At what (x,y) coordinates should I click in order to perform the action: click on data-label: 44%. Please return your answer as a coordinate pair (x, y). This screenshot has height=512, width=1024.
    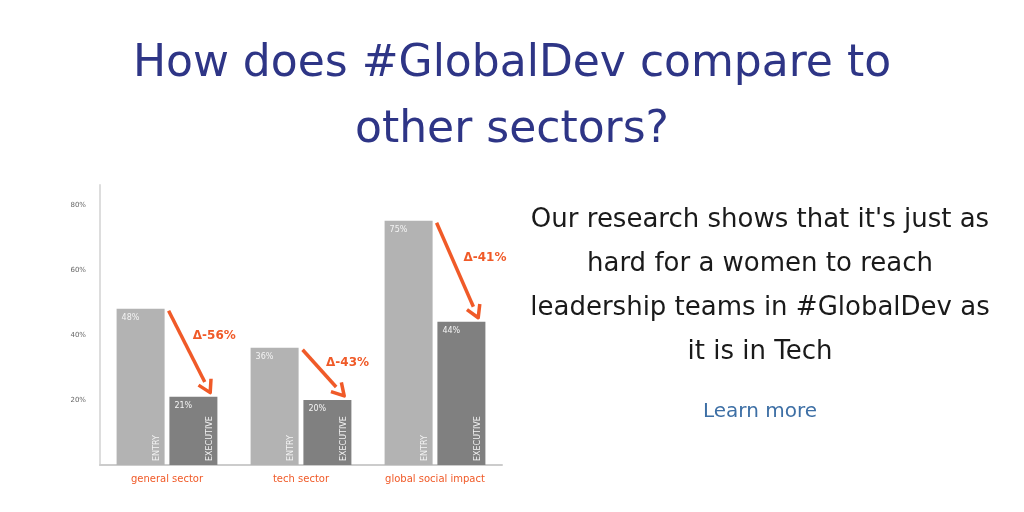
    Looking at the image, I should click on (451, 331).